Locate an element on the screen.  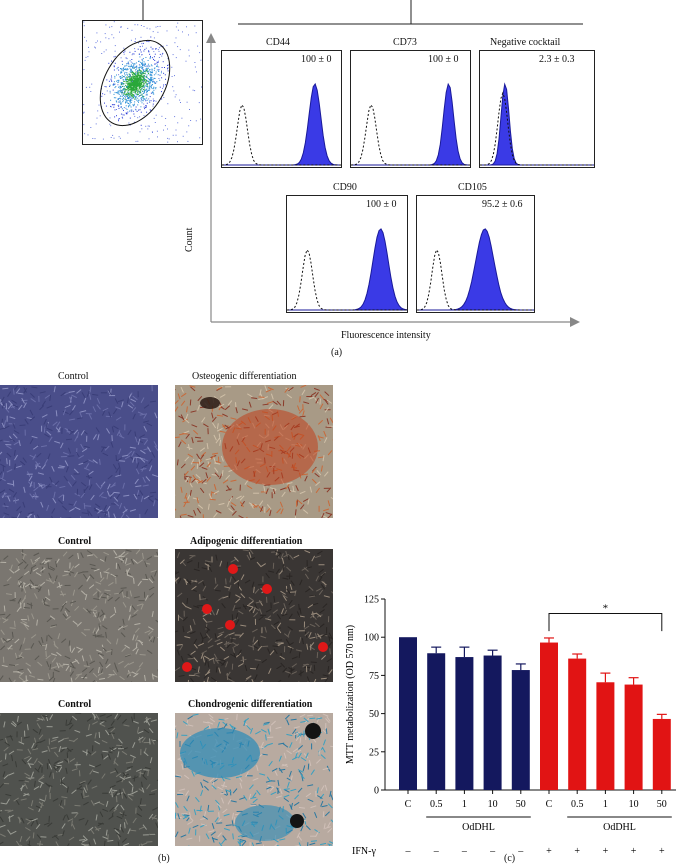
gating-dot-plot is located at coordinates (142, 82).